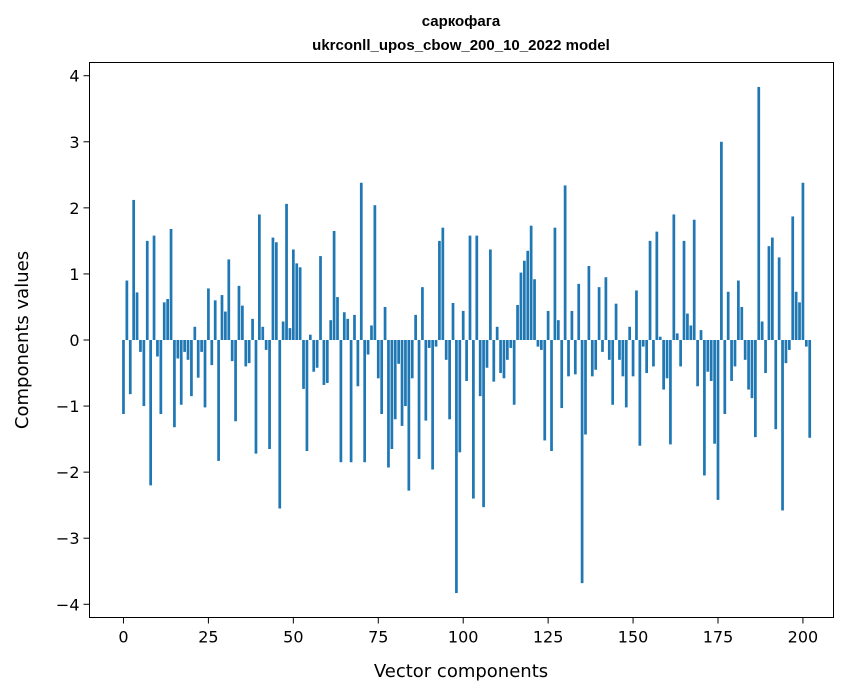 The height and width of the screenshot is (696, 847). Describe the element at coordinates (73, 340) in the screenshot. I see `y-axis-ticks: −4 −3 −2 −1 0 1 2 3 4` at that location.